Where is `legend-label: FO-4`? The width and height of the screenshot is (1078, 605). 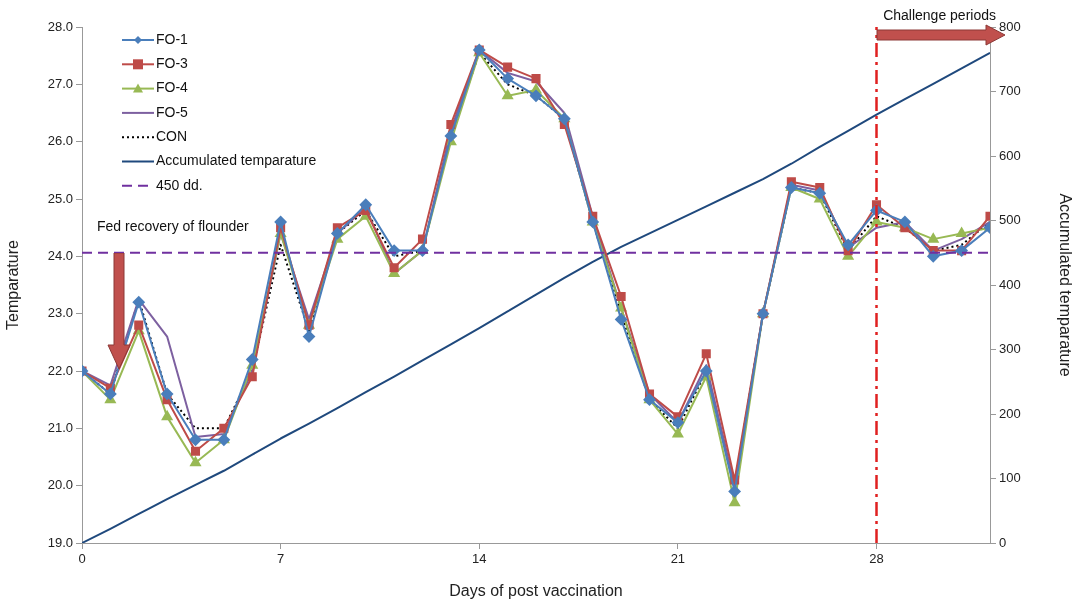
legend-label: FO-4 is located at coordinates (172, 87).